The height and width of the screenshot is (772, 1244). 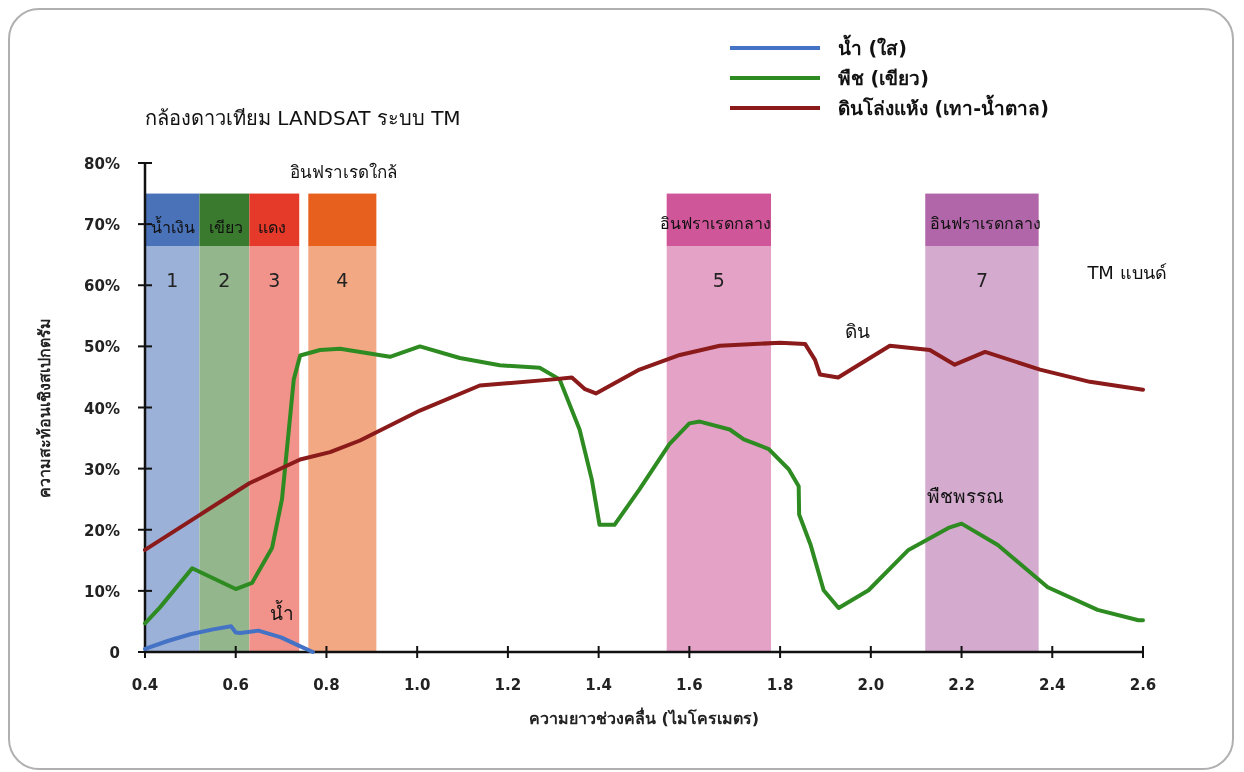 What do you see at coordinates (173, 226) in the screenshot?
I see `annotation: น้ำเงิน` at bounding box center [173, 226].